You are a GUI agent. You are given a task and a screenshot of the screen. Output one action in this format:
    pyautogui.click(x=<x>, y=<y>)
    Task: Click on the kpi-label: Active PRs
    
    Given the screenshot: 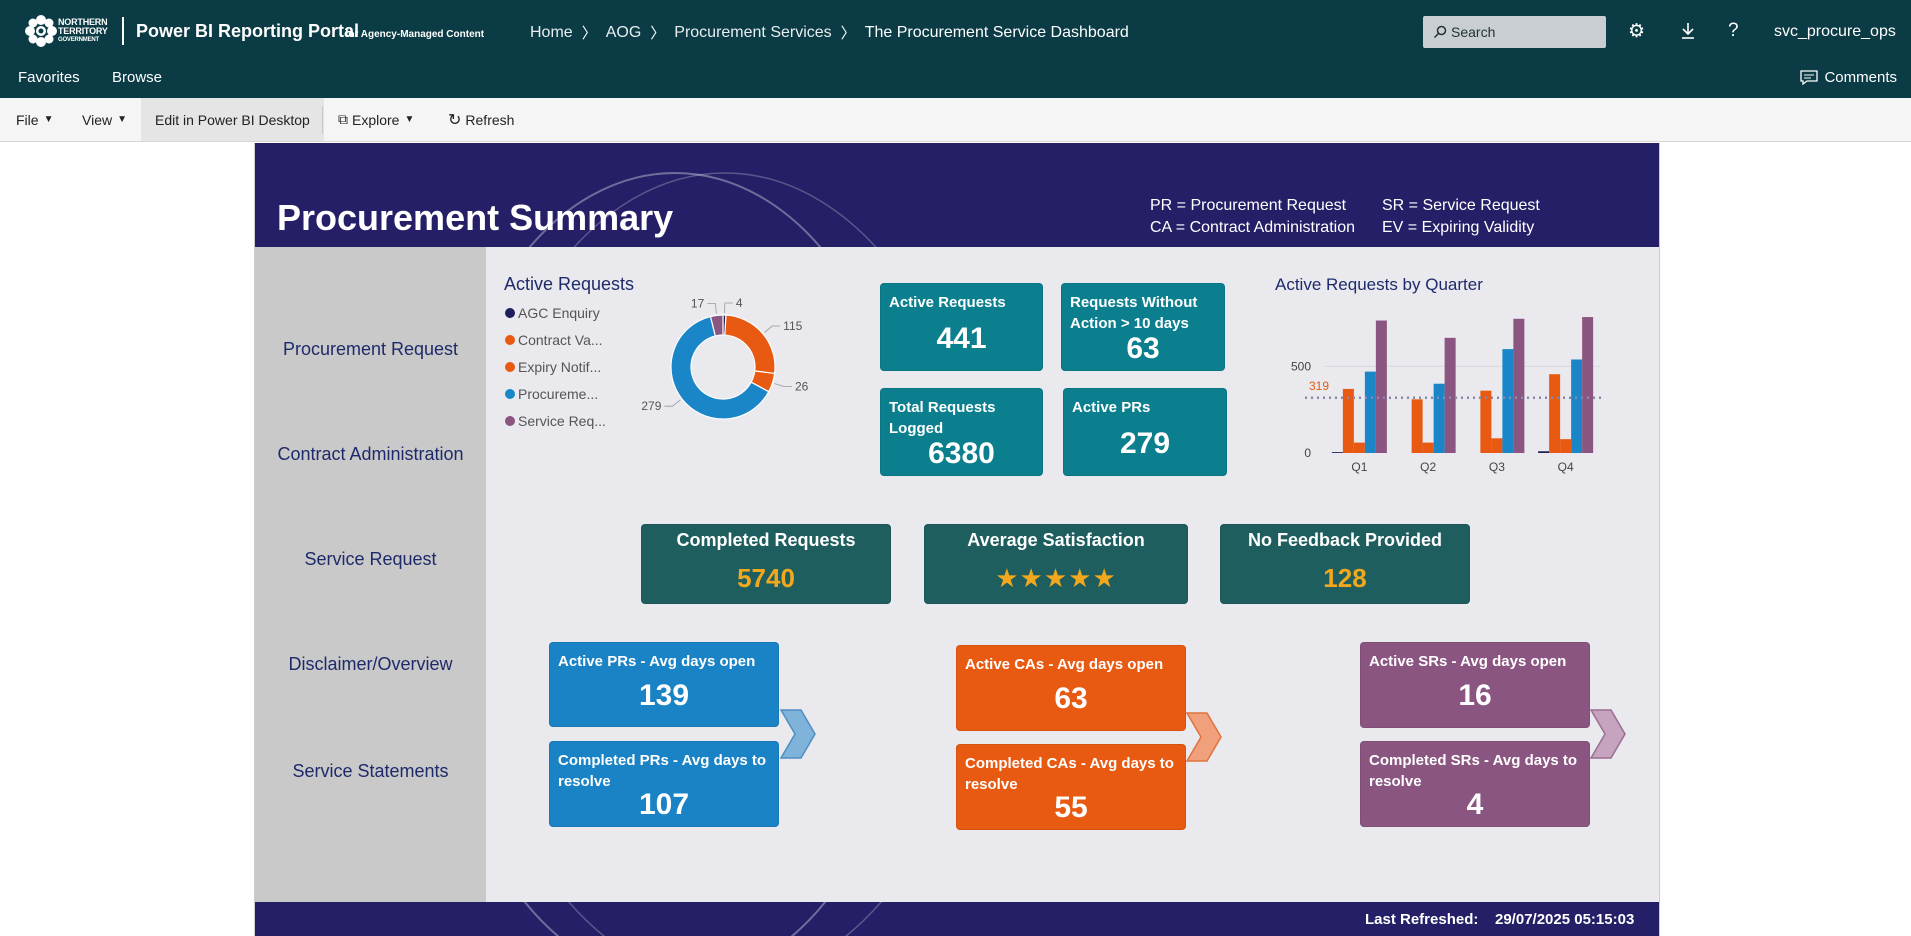 What is the action you would take?
    pyautogui.click(x=1111, y=407)
    